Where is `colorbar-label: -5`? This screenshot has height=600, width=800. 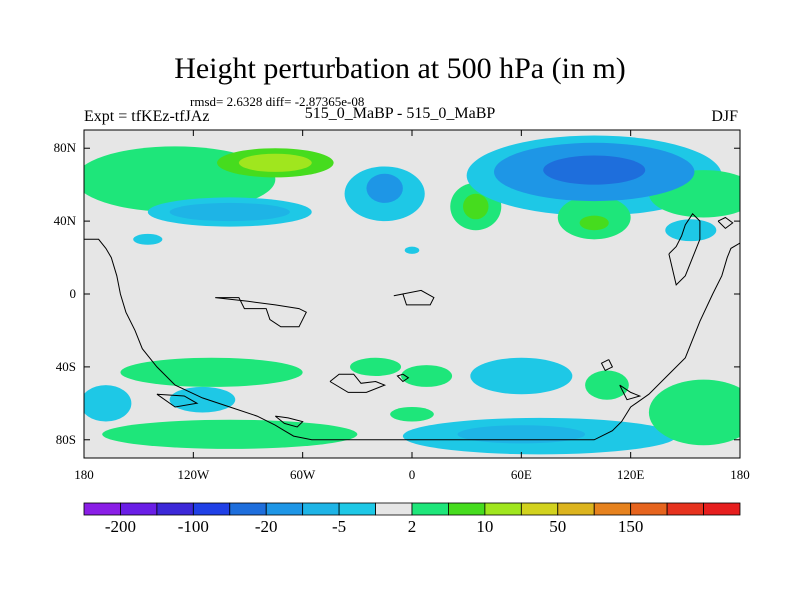
colorbar-label: -5 is located at coordinates (339, 526).